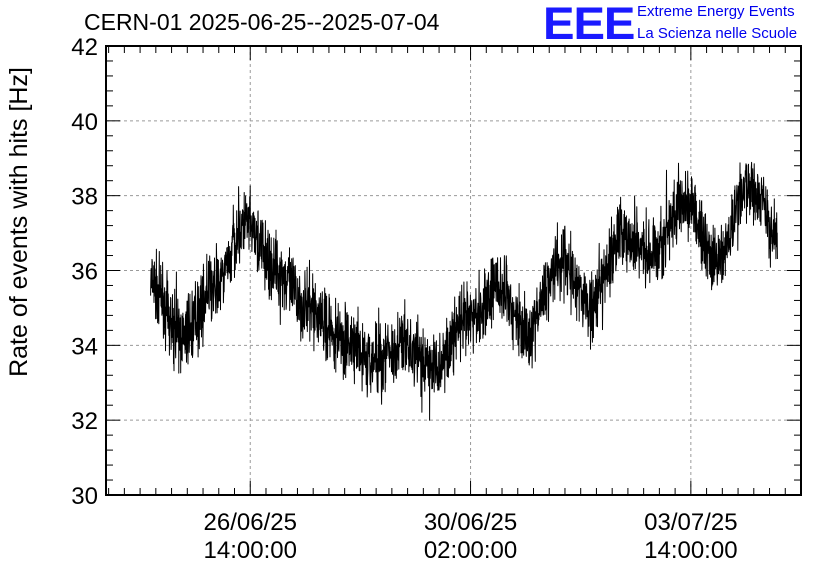  What do you see at coordinates (470, 550) in the screenshot?
I see `x-tick-label-time: 02:00:00` at bounding box center [470, 550].